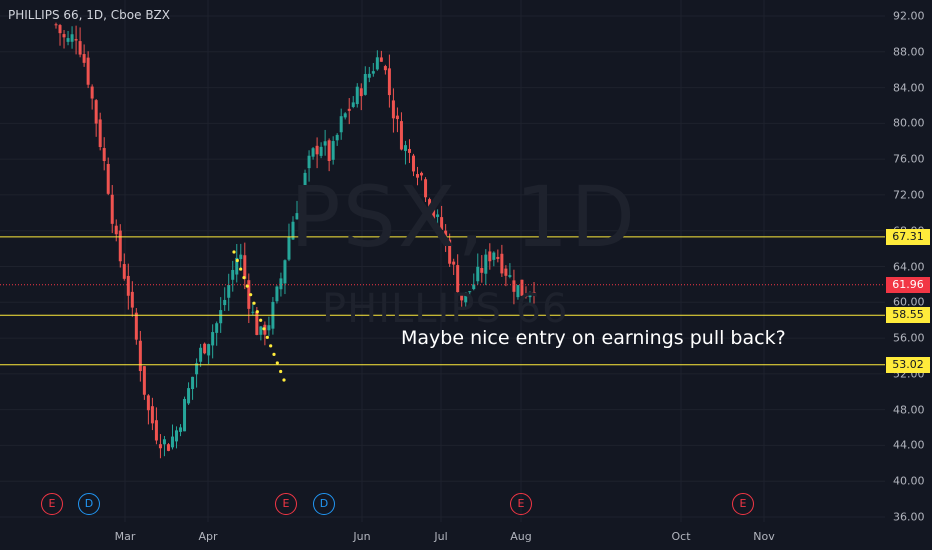 This screenshot has height=550, width=932. What do you see at coordinates (909, 52) in the screenshot?
I see `price-tick: 88.00` at bounding box center [909, 52].